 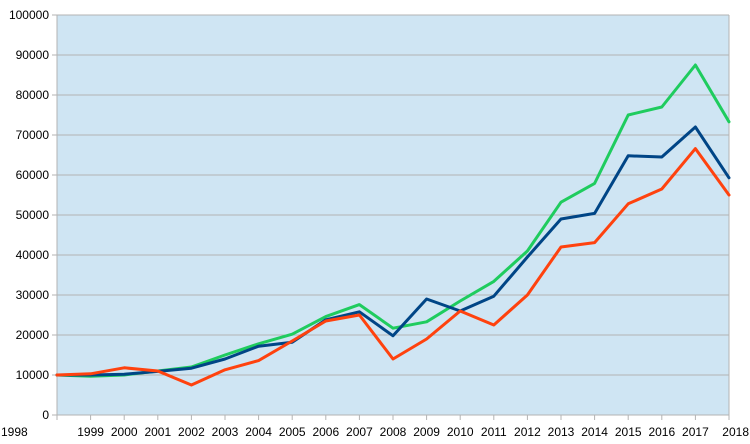 What do you see at coordinates (735, 432) in the screenshot?
I see `x-tick-label: 2018` at bounding box center [735, 432].